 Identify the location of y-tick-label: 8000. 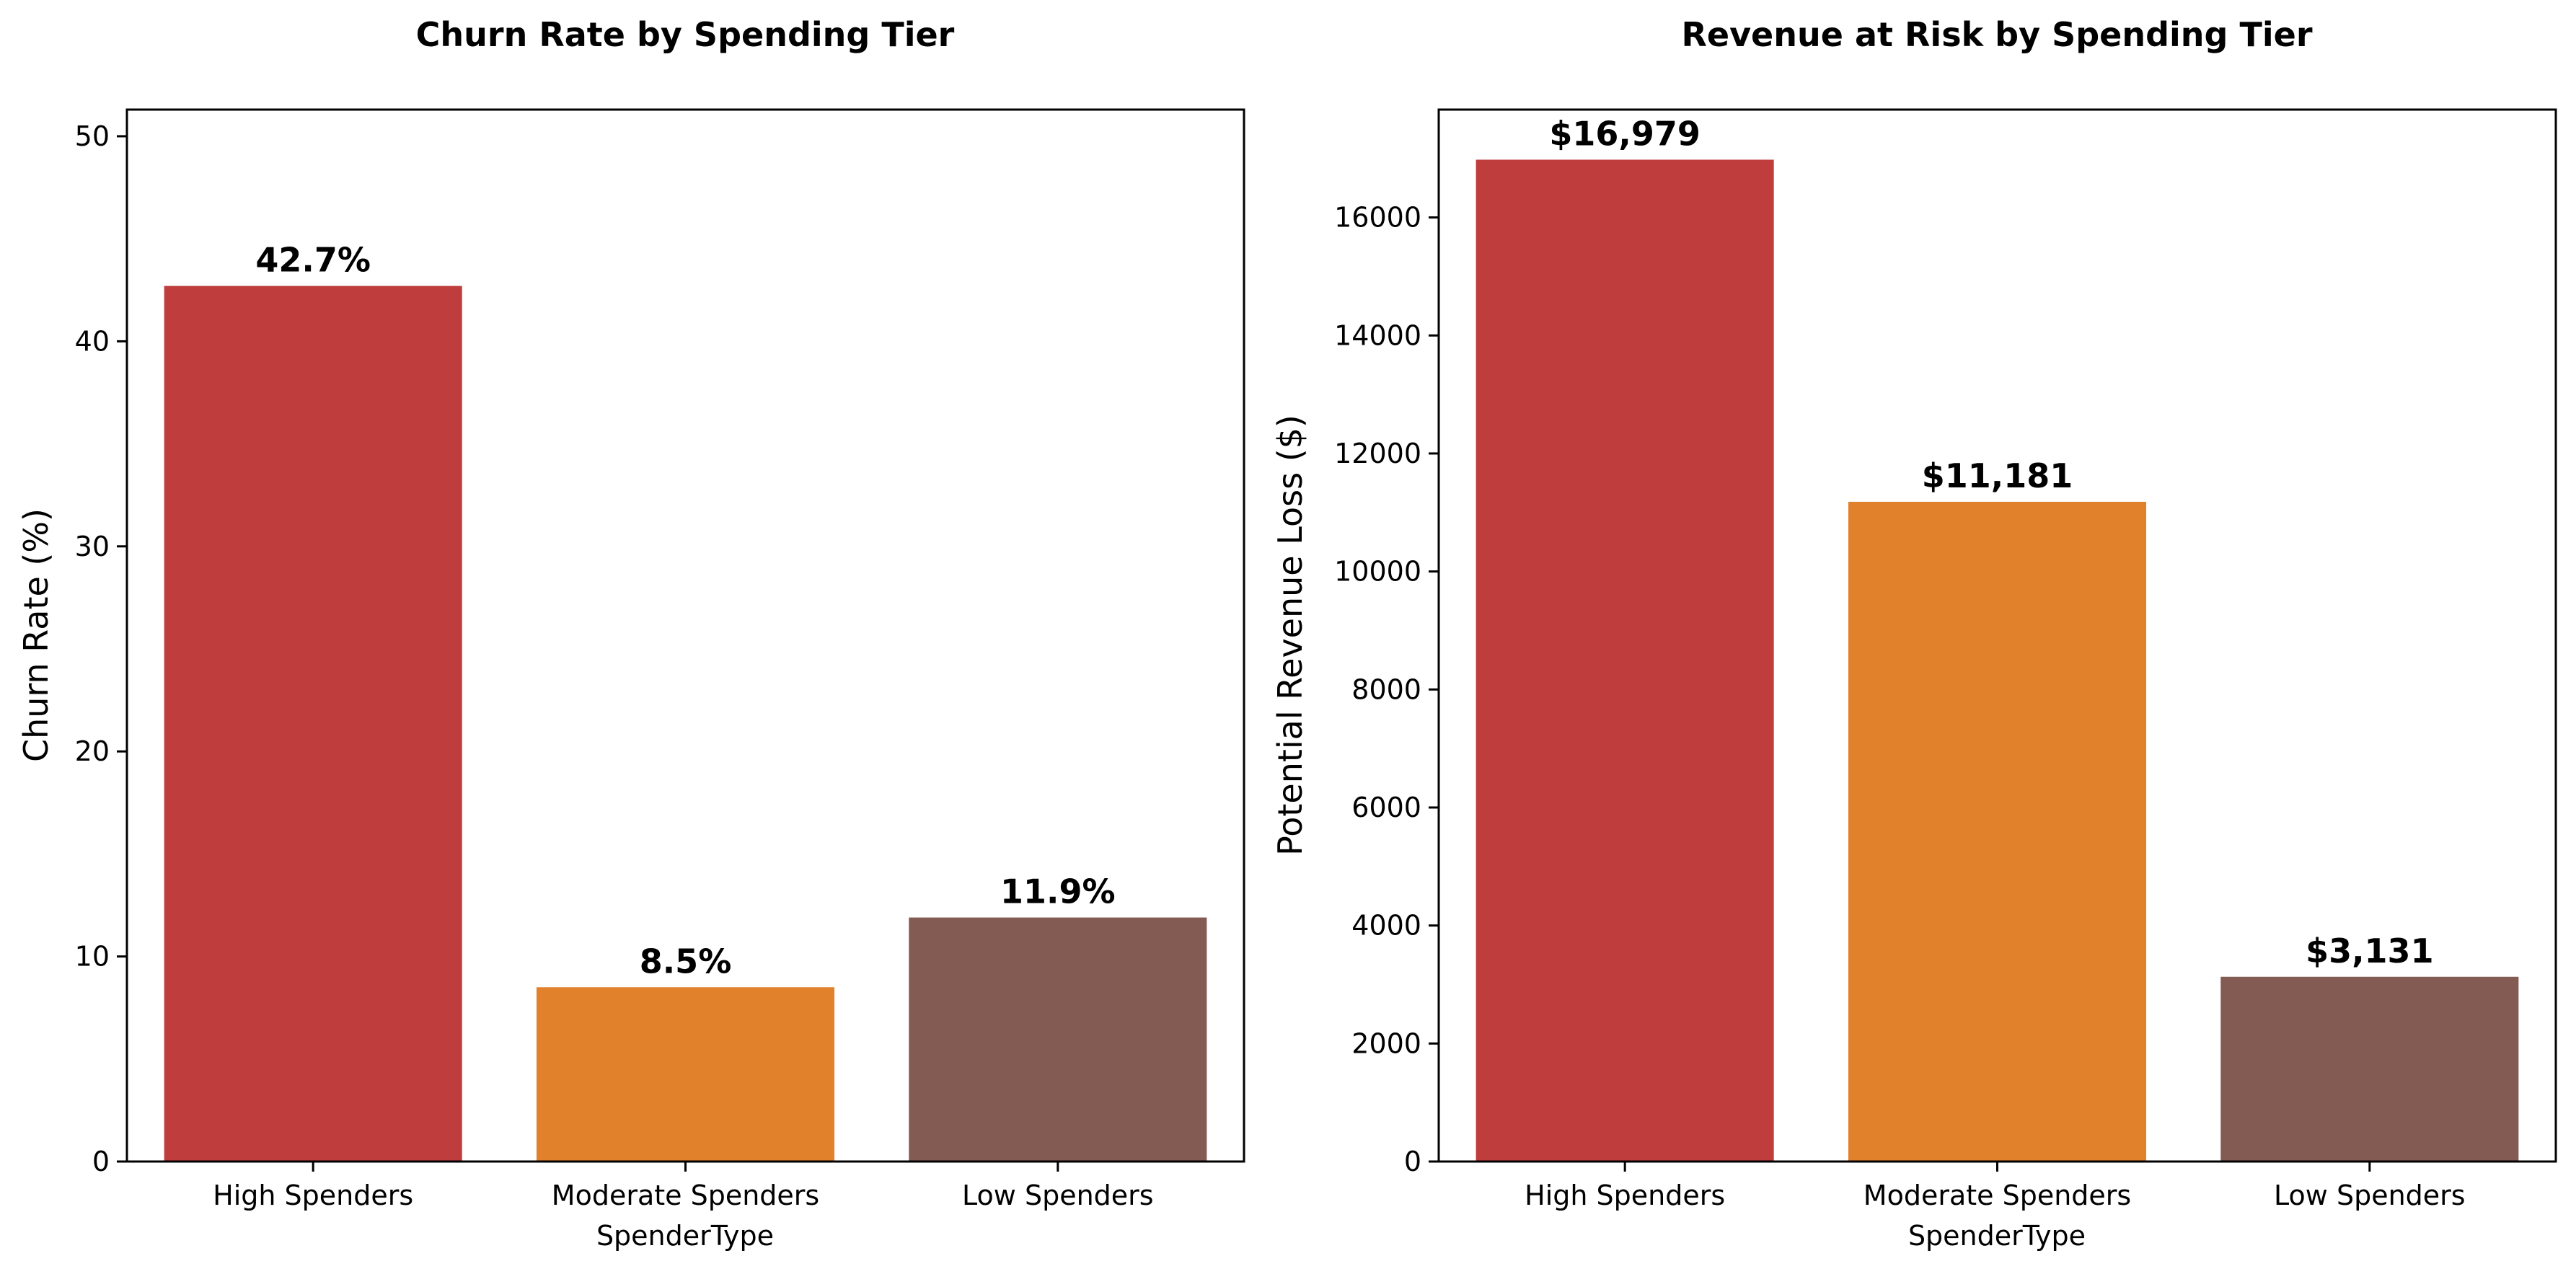
(1386, 689).